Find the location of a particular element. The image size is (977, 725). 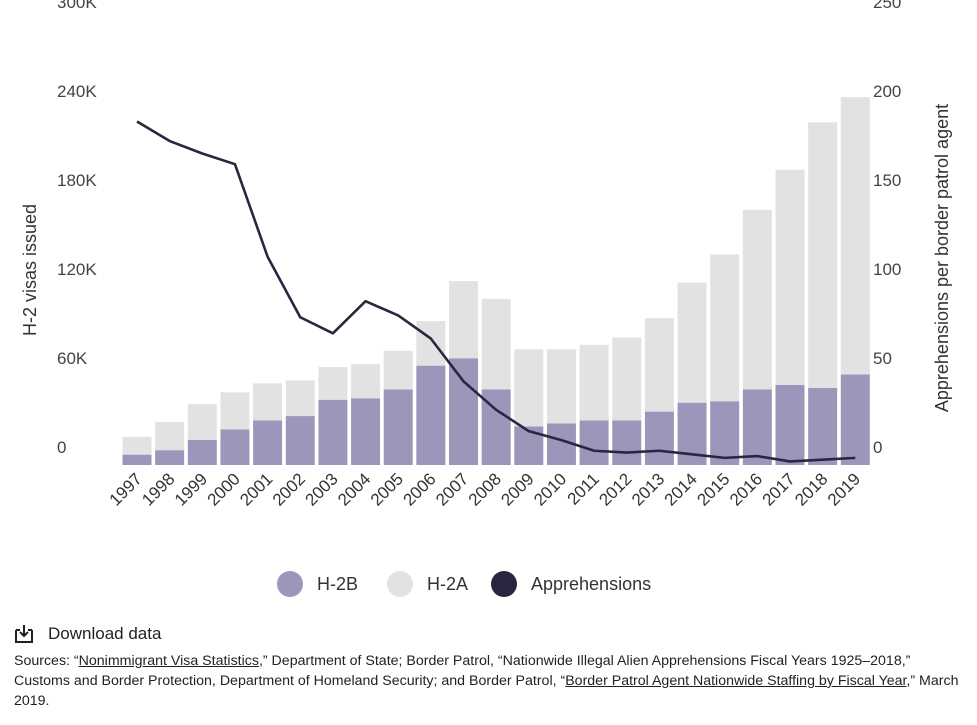

x-tick-label: 2014 is located at coordinates (681, 489).